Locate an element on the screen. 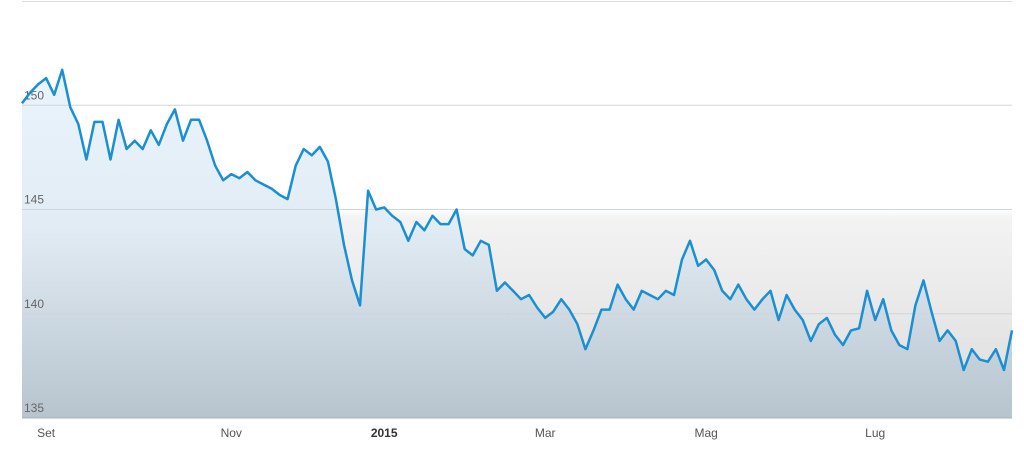 Image resolution: width=1024 pixels, height=454 pixels. y-tick-label: 140 is located at coordinates (34, 304).